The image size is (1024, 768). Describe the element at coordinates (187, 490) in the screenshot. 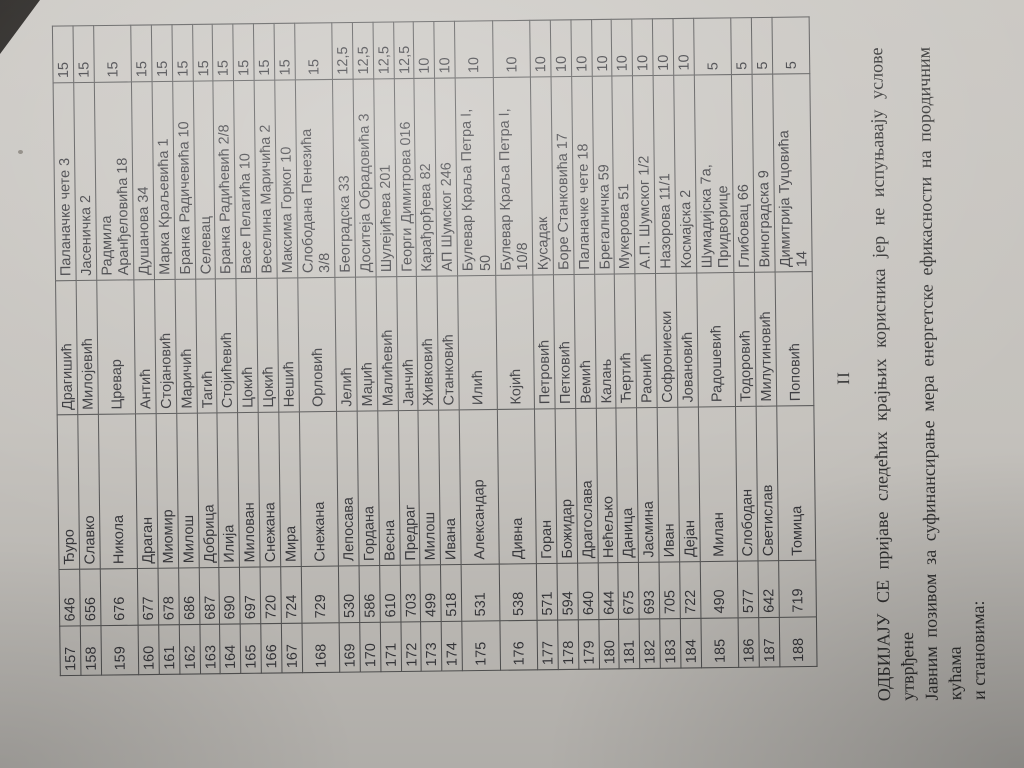

I see `cell-first-name: Милош` at that location.